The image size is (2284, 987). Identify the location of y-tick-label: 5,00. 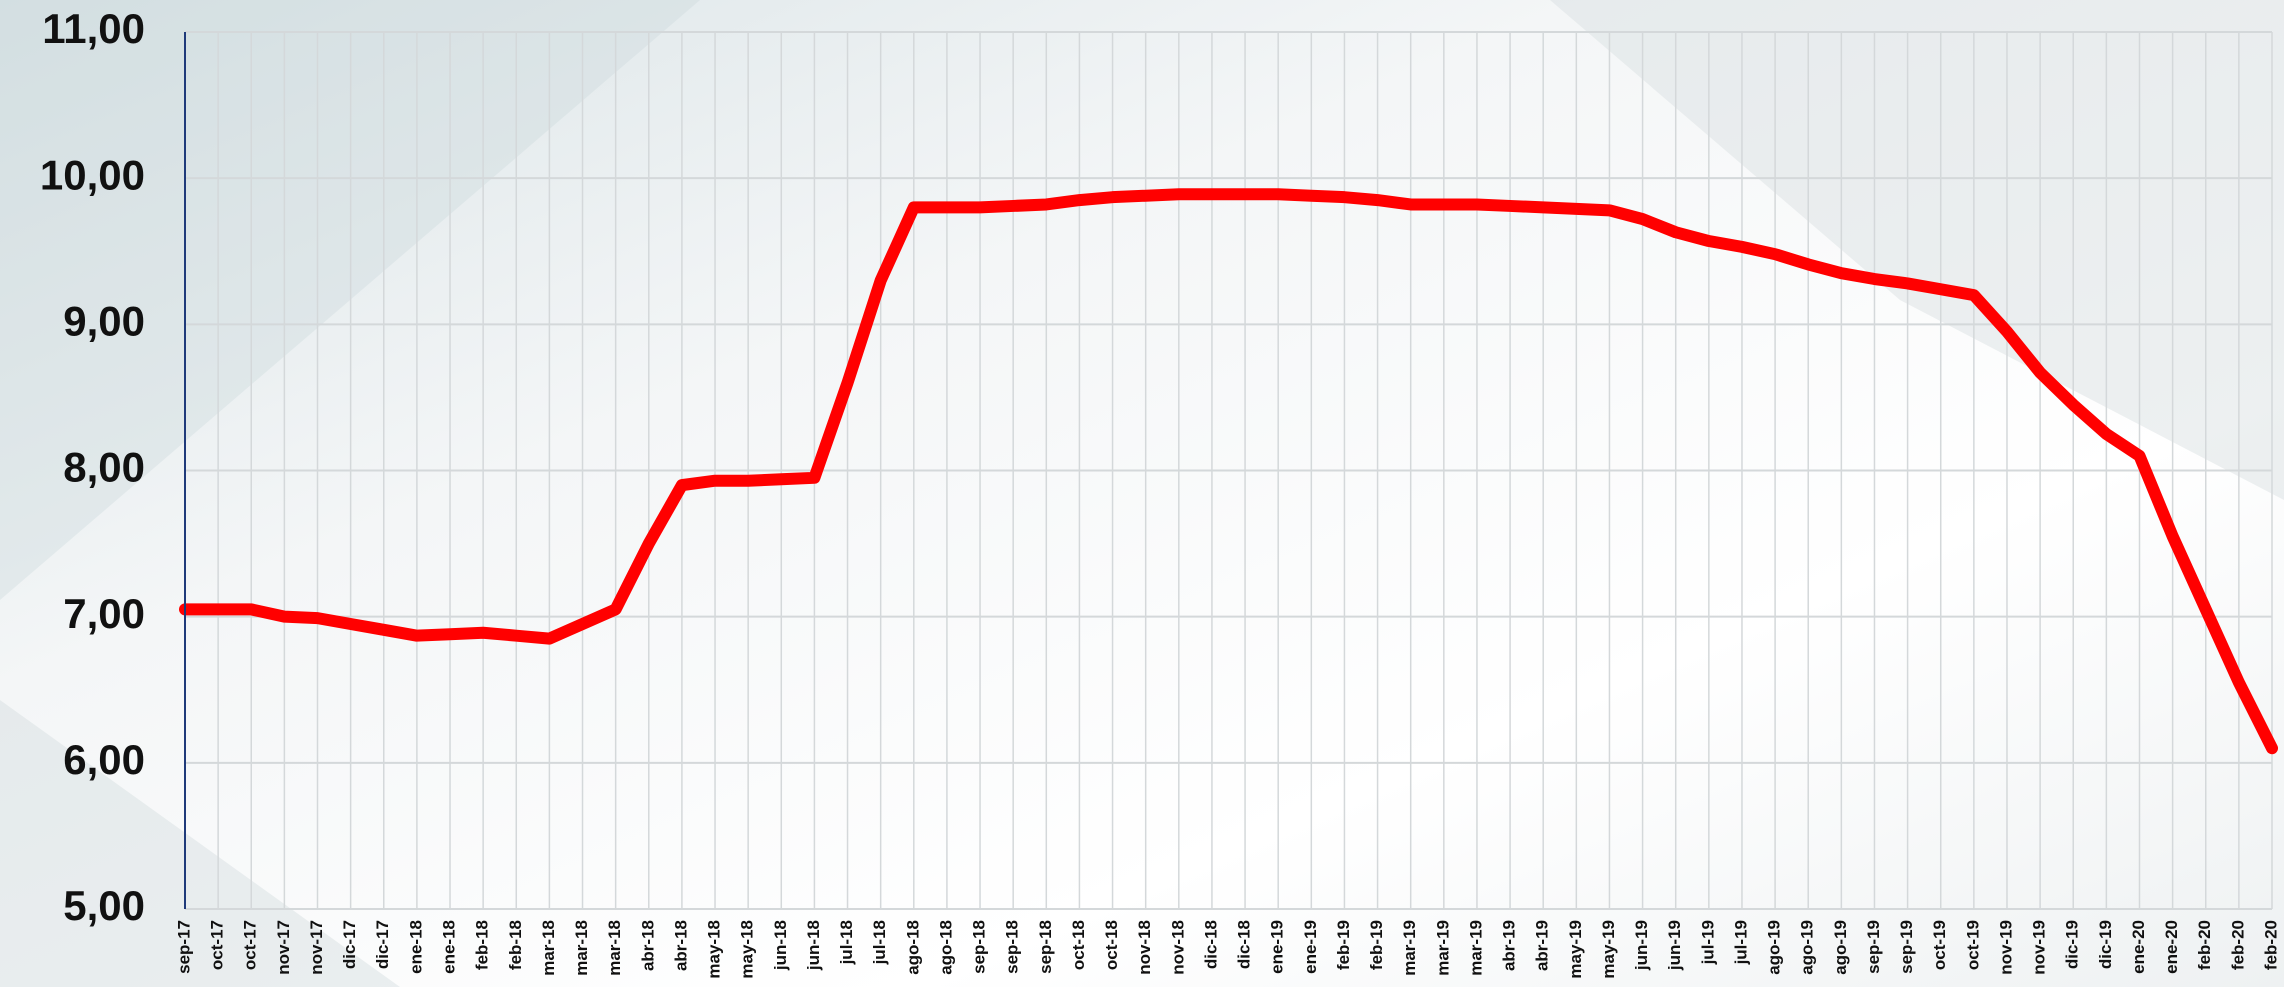
(104, 905).